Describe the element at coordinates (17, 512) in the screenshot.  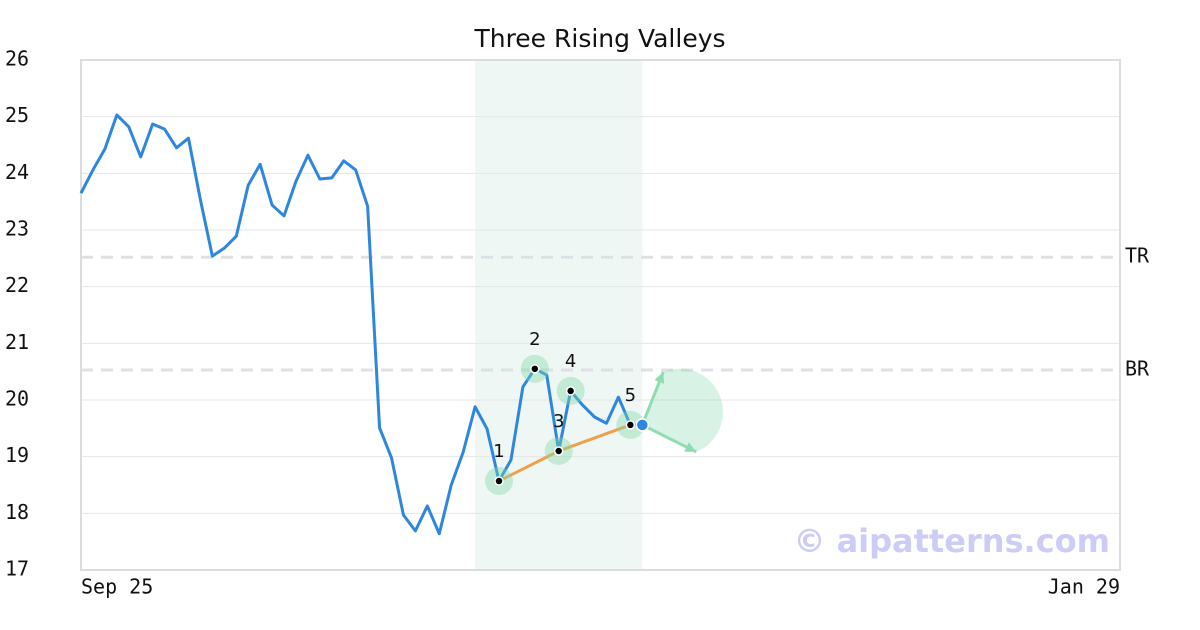
I see `y-tick-label: 18` at that location.